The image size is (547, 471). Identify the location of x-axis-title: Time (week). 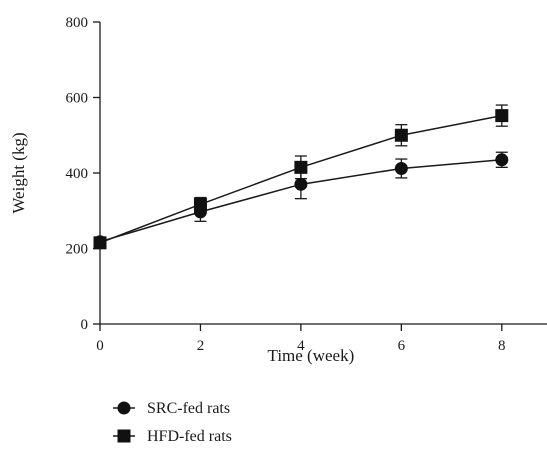
(311, 355).